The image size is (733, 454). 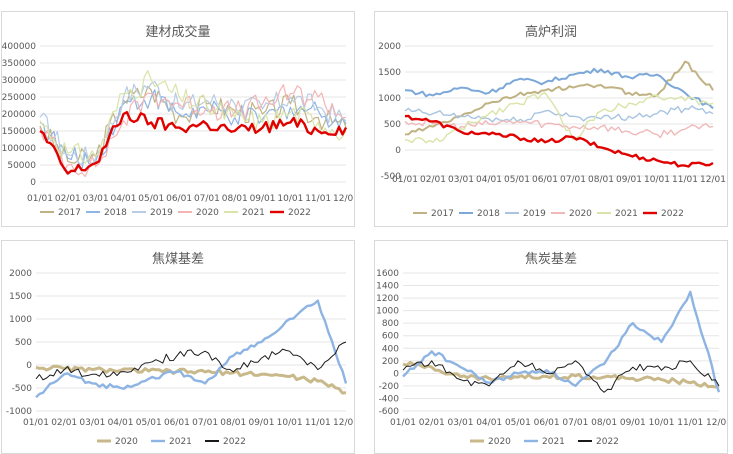 I want to click on chart-title: 建材成交量, so click(x=178, y=32).